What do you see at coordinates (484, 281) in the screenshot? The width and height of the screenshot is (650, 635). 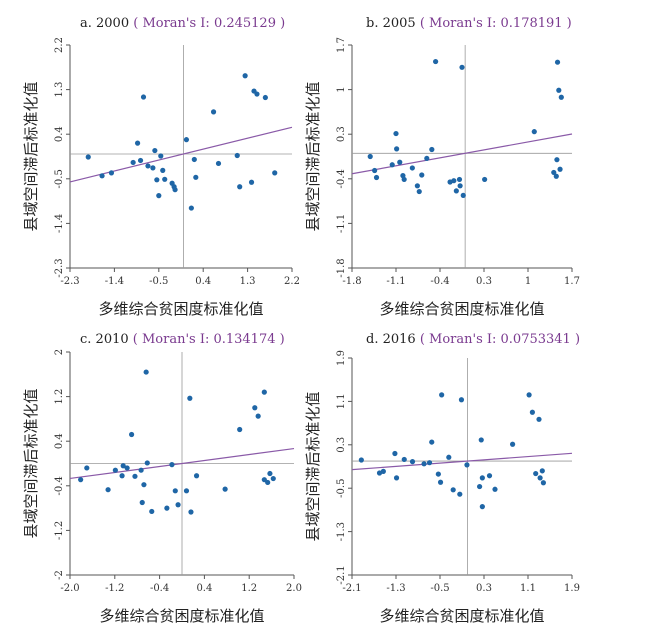 I see `x-tick-label: 0.3` at bounding box center [484, 281].